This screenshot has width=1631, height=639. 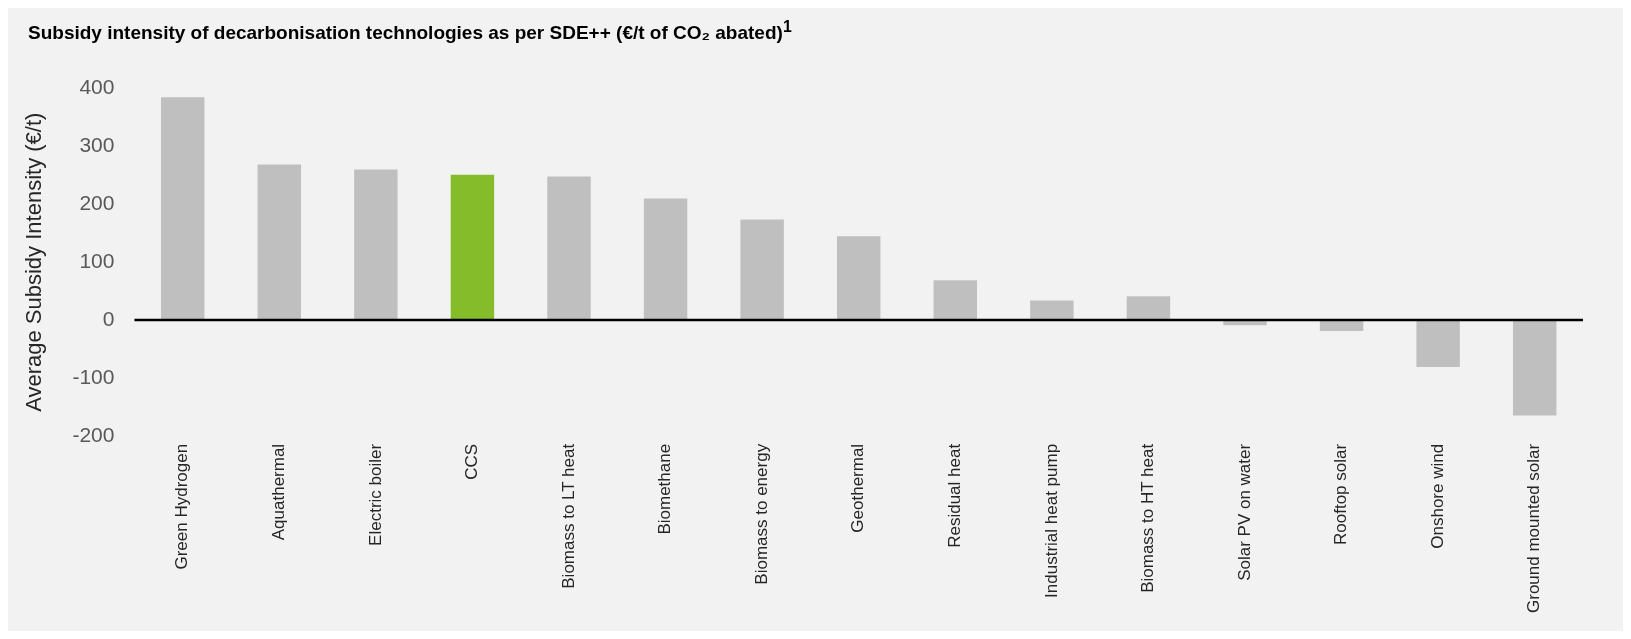 What do you see at coordinates (1534, 528) in the screenshot?
I see `x-tick-label: Ground mounted solar` at bounding box center [1534, 528].